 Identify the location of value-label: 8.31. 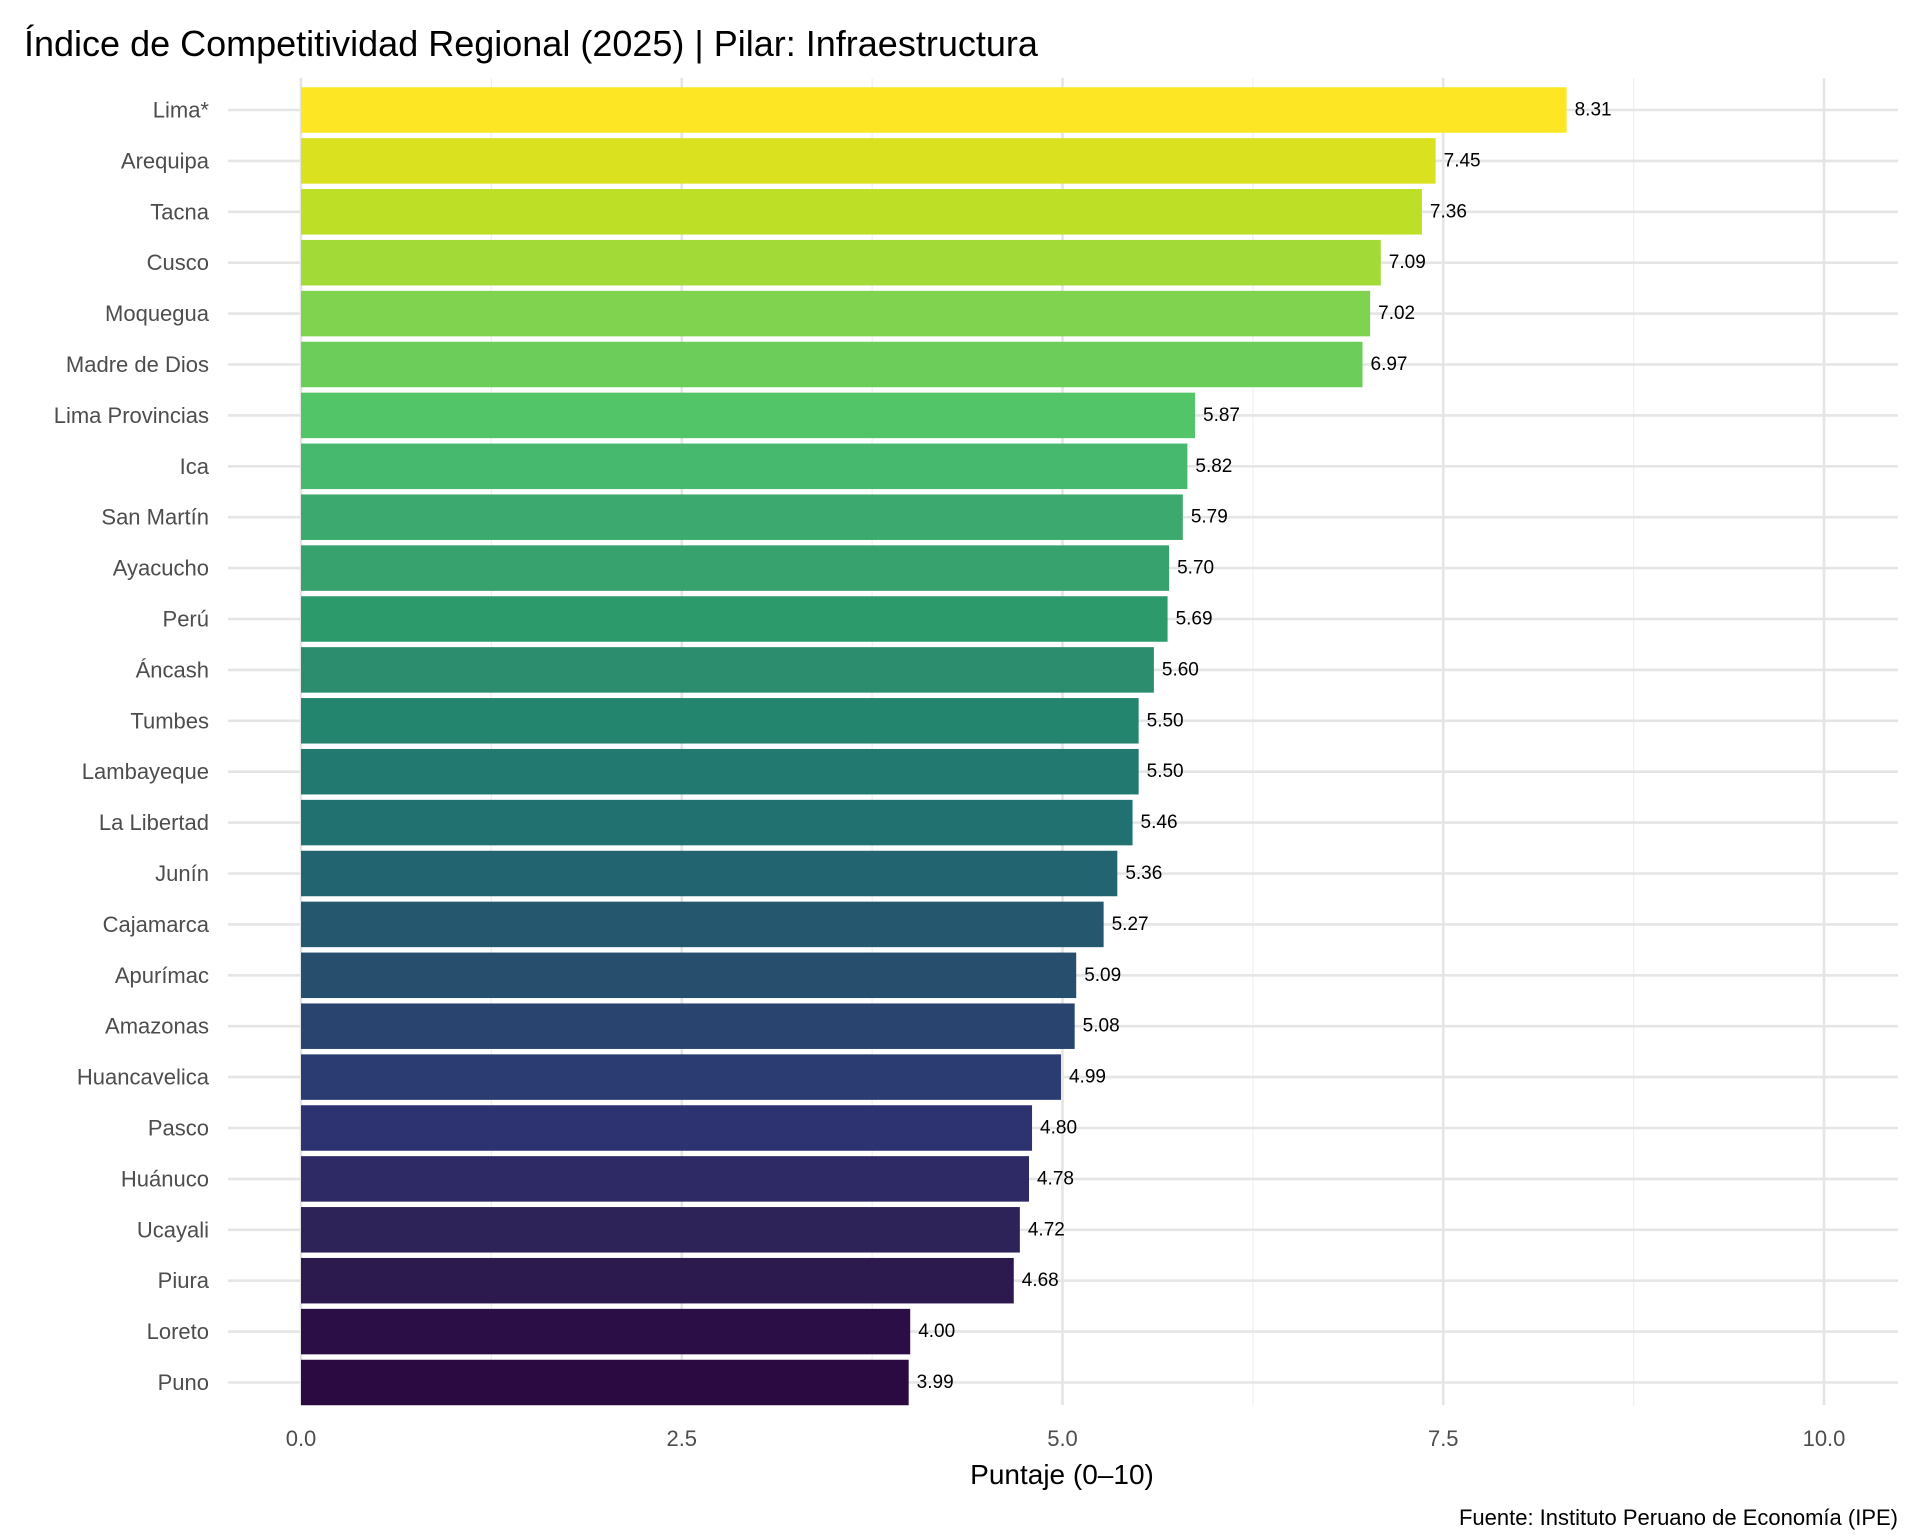
(1593, 110).